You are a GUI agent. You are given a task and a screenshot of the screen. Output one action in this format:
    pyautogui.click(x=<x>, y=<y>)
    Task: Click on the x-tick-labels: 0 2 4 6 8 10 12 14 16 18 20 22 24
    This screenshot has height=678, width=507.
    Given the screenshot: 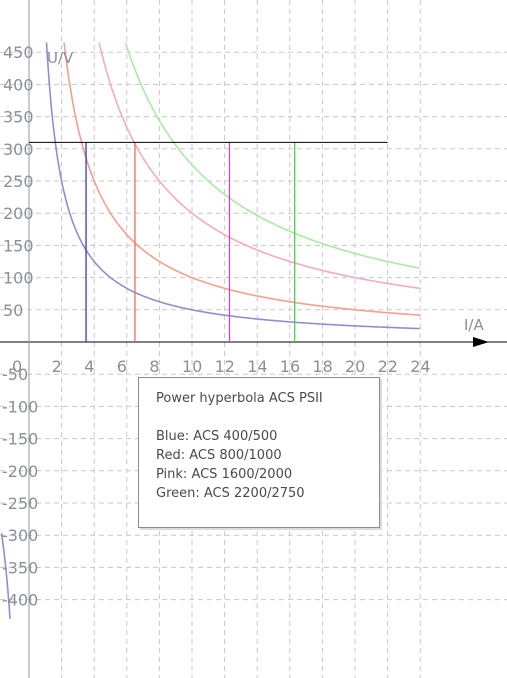 What is the action you would take?
    pyautogui.click(x=221, y=366)
    